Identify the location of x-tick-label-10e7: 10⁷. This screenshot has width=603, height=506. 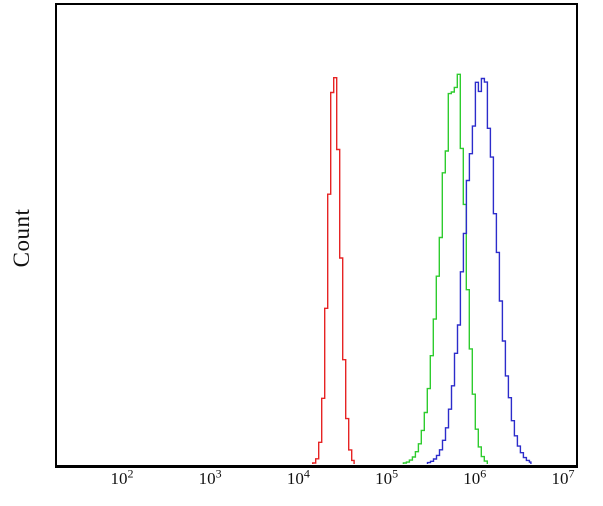
(563, 477).